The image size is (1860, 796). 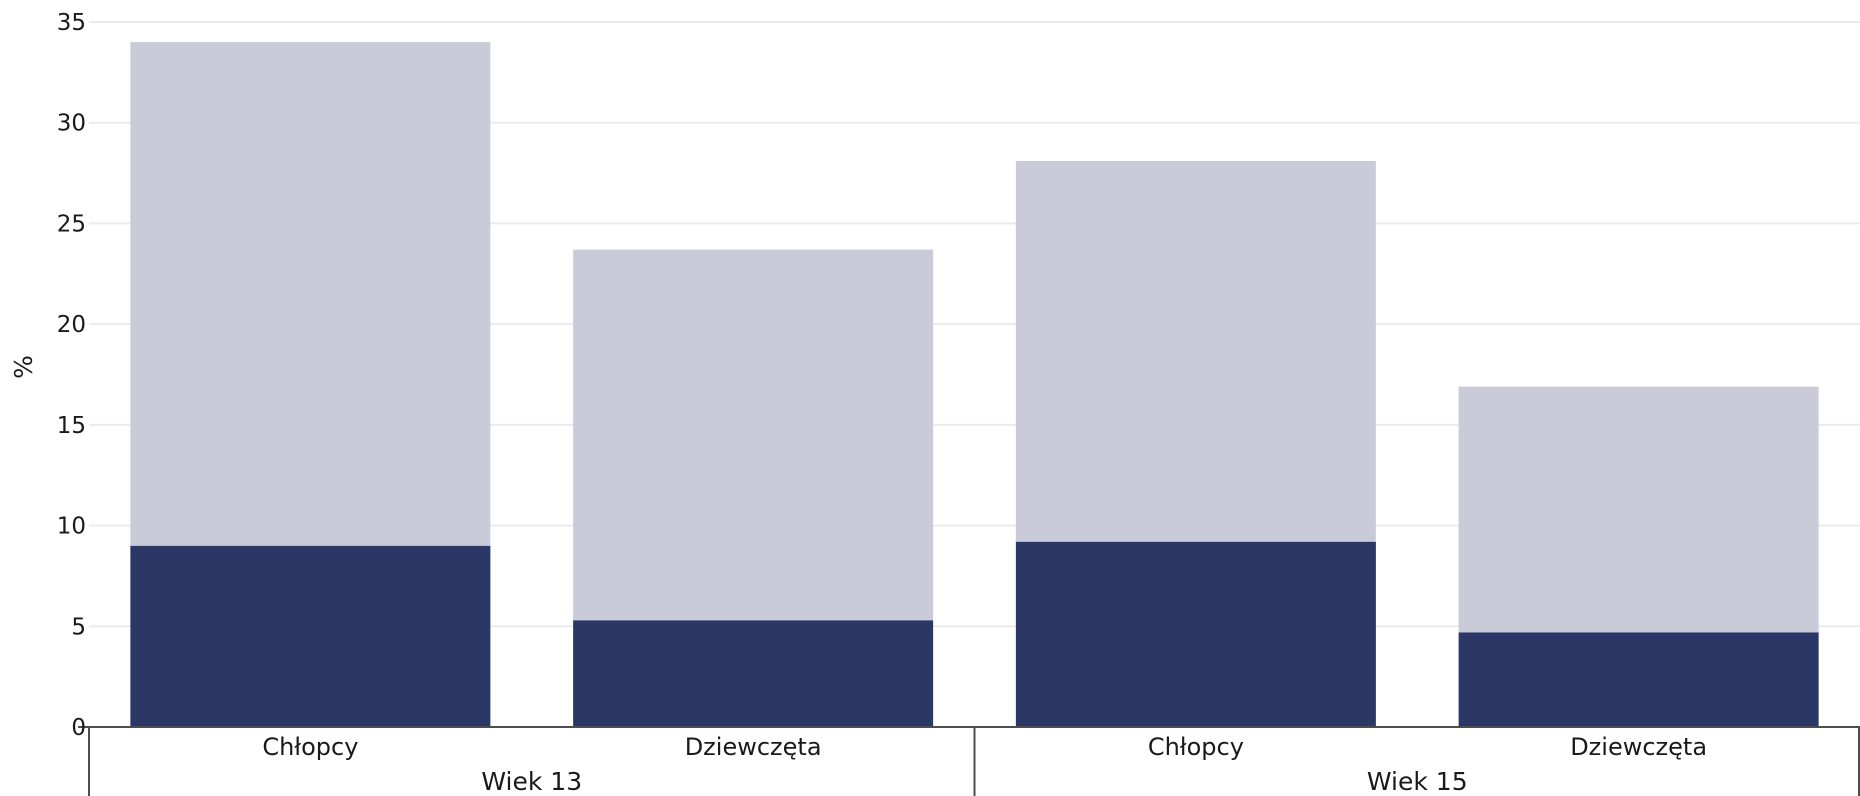 What do you see at coordinates (71, 23) in the screenshot?
I see `y-tick-label: 35` at bounding box center [71, 23].